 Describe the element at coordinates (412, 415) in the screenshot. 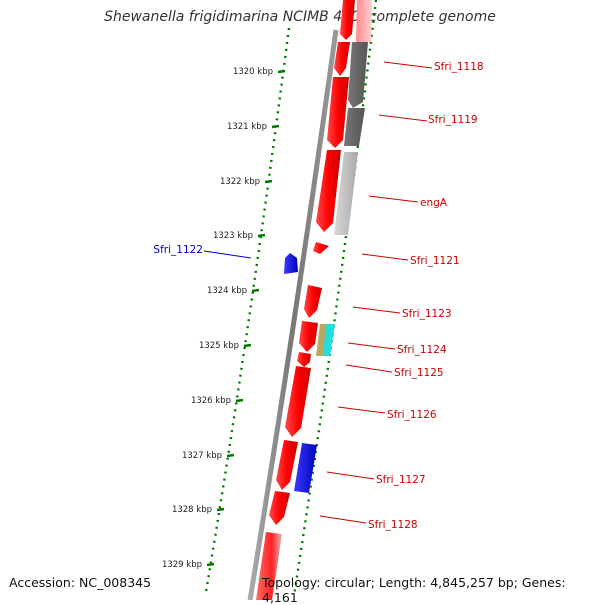

I see `gene-label: Sfri_1126` at that location.